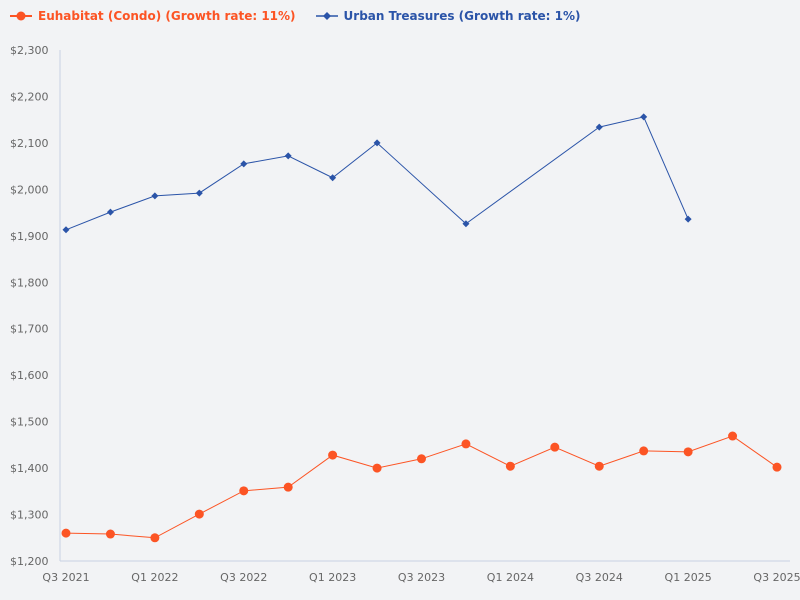 The image size is (800, 600). Describe the element at coordinates (29, 561) in the screenshot. I see `y-tick-label: $1,200` at that location.